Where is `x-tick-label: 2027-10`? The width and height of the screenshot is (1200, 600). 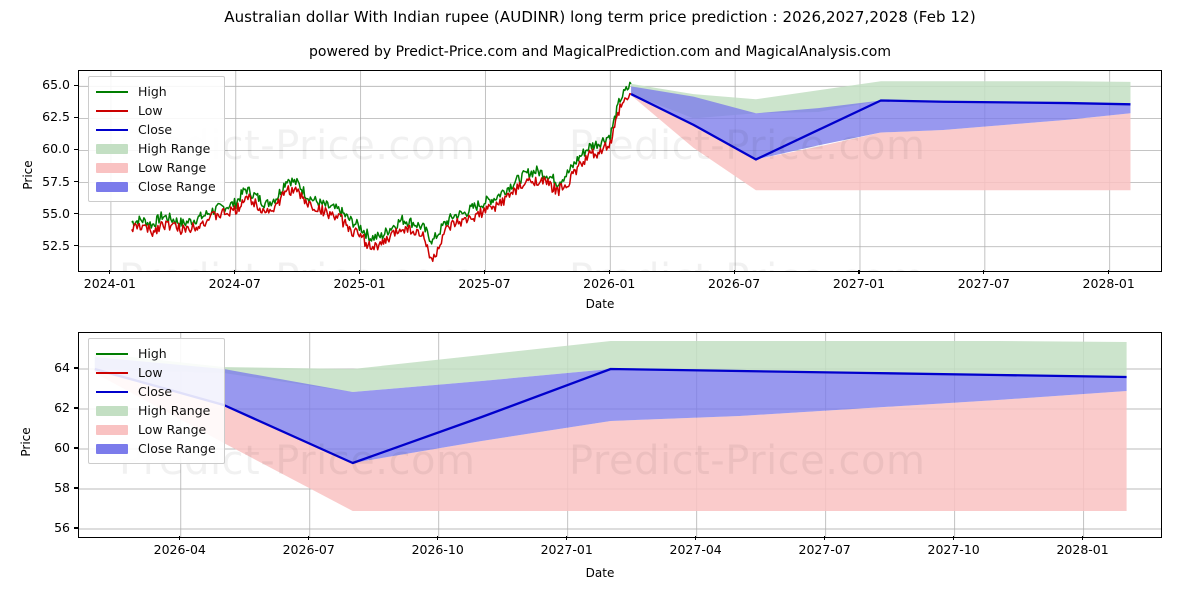
x-tick-label: 2027-10 is located at coordinates (953, 549).